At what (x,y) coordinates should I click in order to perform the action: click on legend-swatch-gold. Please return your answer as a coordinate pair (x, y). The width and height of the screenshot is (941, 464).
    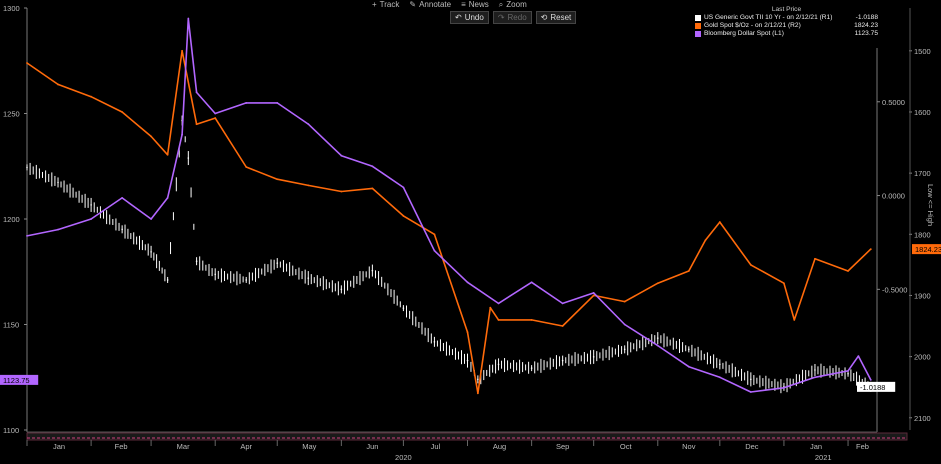
    Looking at the image, I should click on (698, 26).